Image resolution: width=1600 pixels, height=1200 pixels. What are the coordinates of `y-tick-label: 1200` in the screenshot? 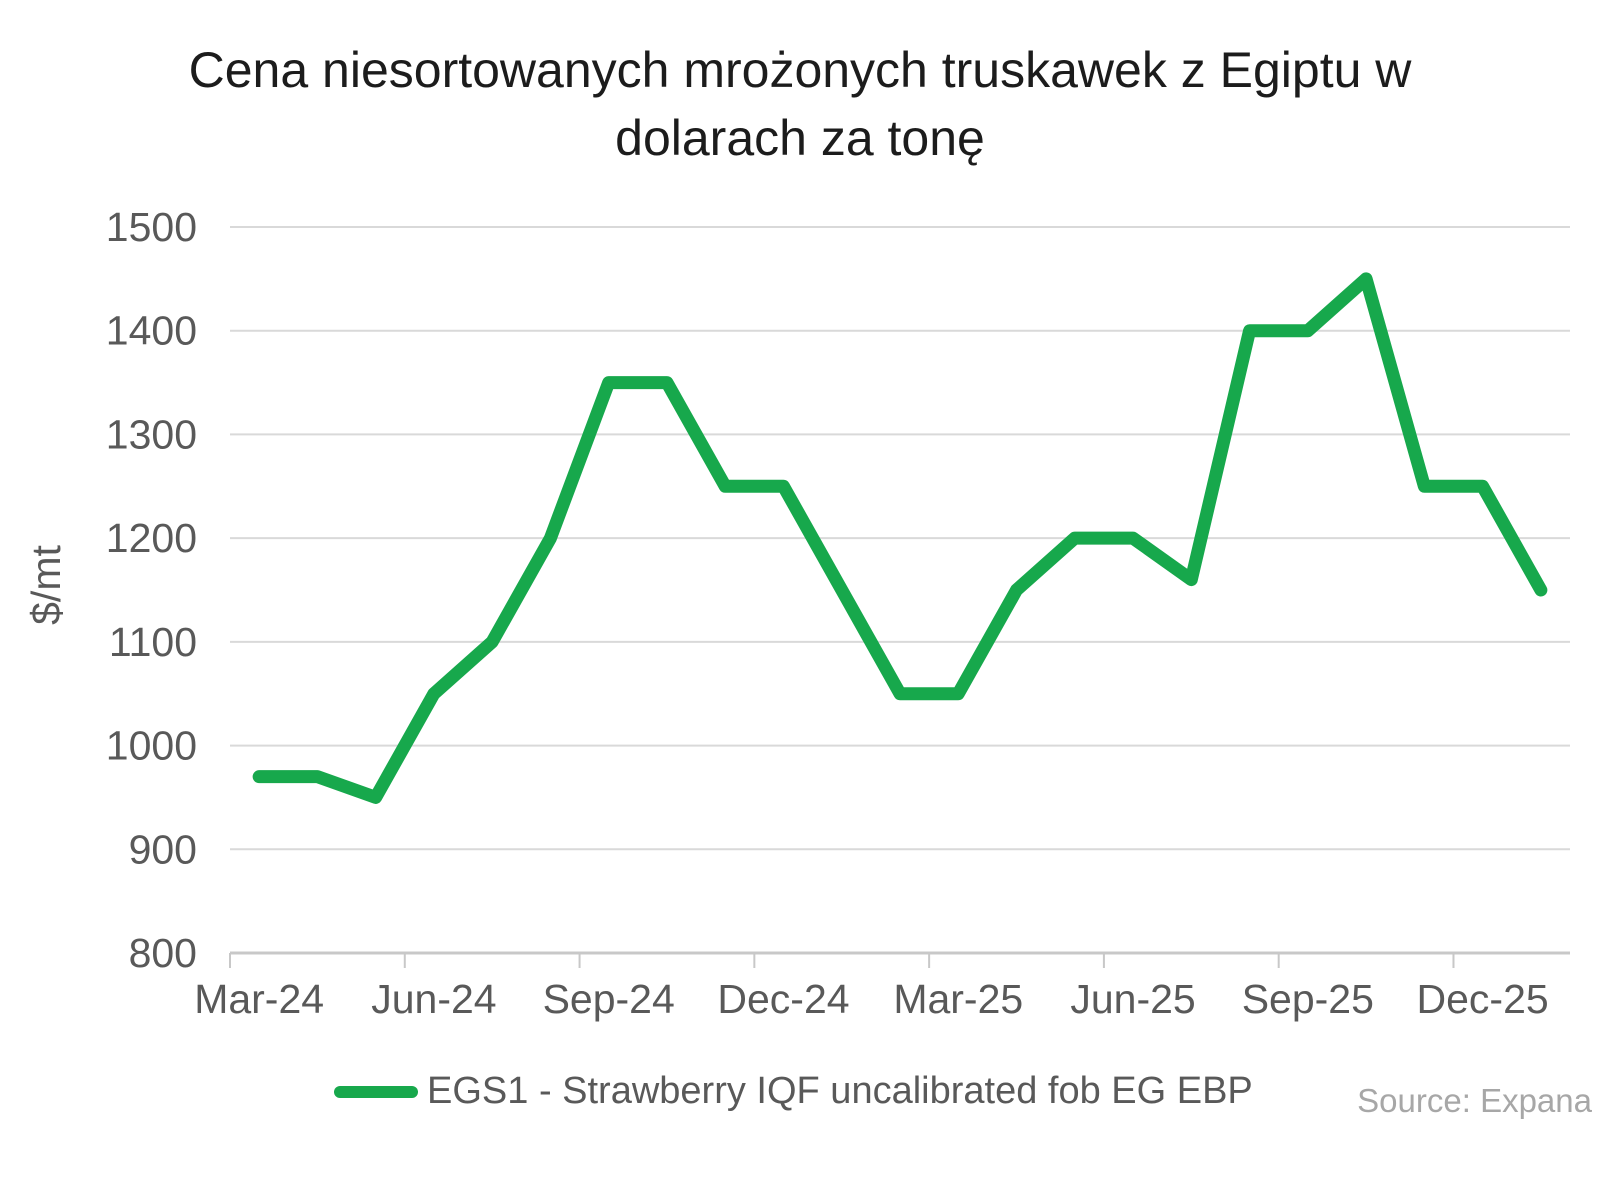 It's located at (151, 538).